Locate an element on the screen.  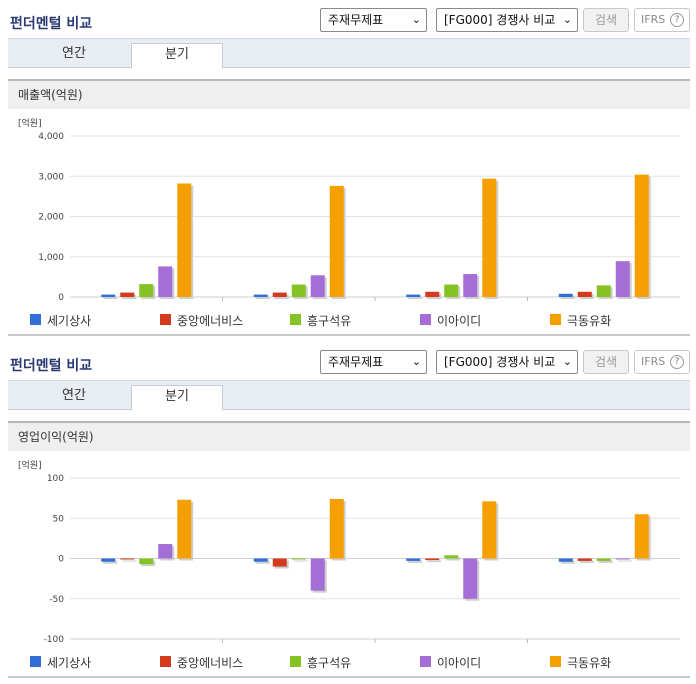
y-tick-label: 1,000 is located at coordinates (51, 258).